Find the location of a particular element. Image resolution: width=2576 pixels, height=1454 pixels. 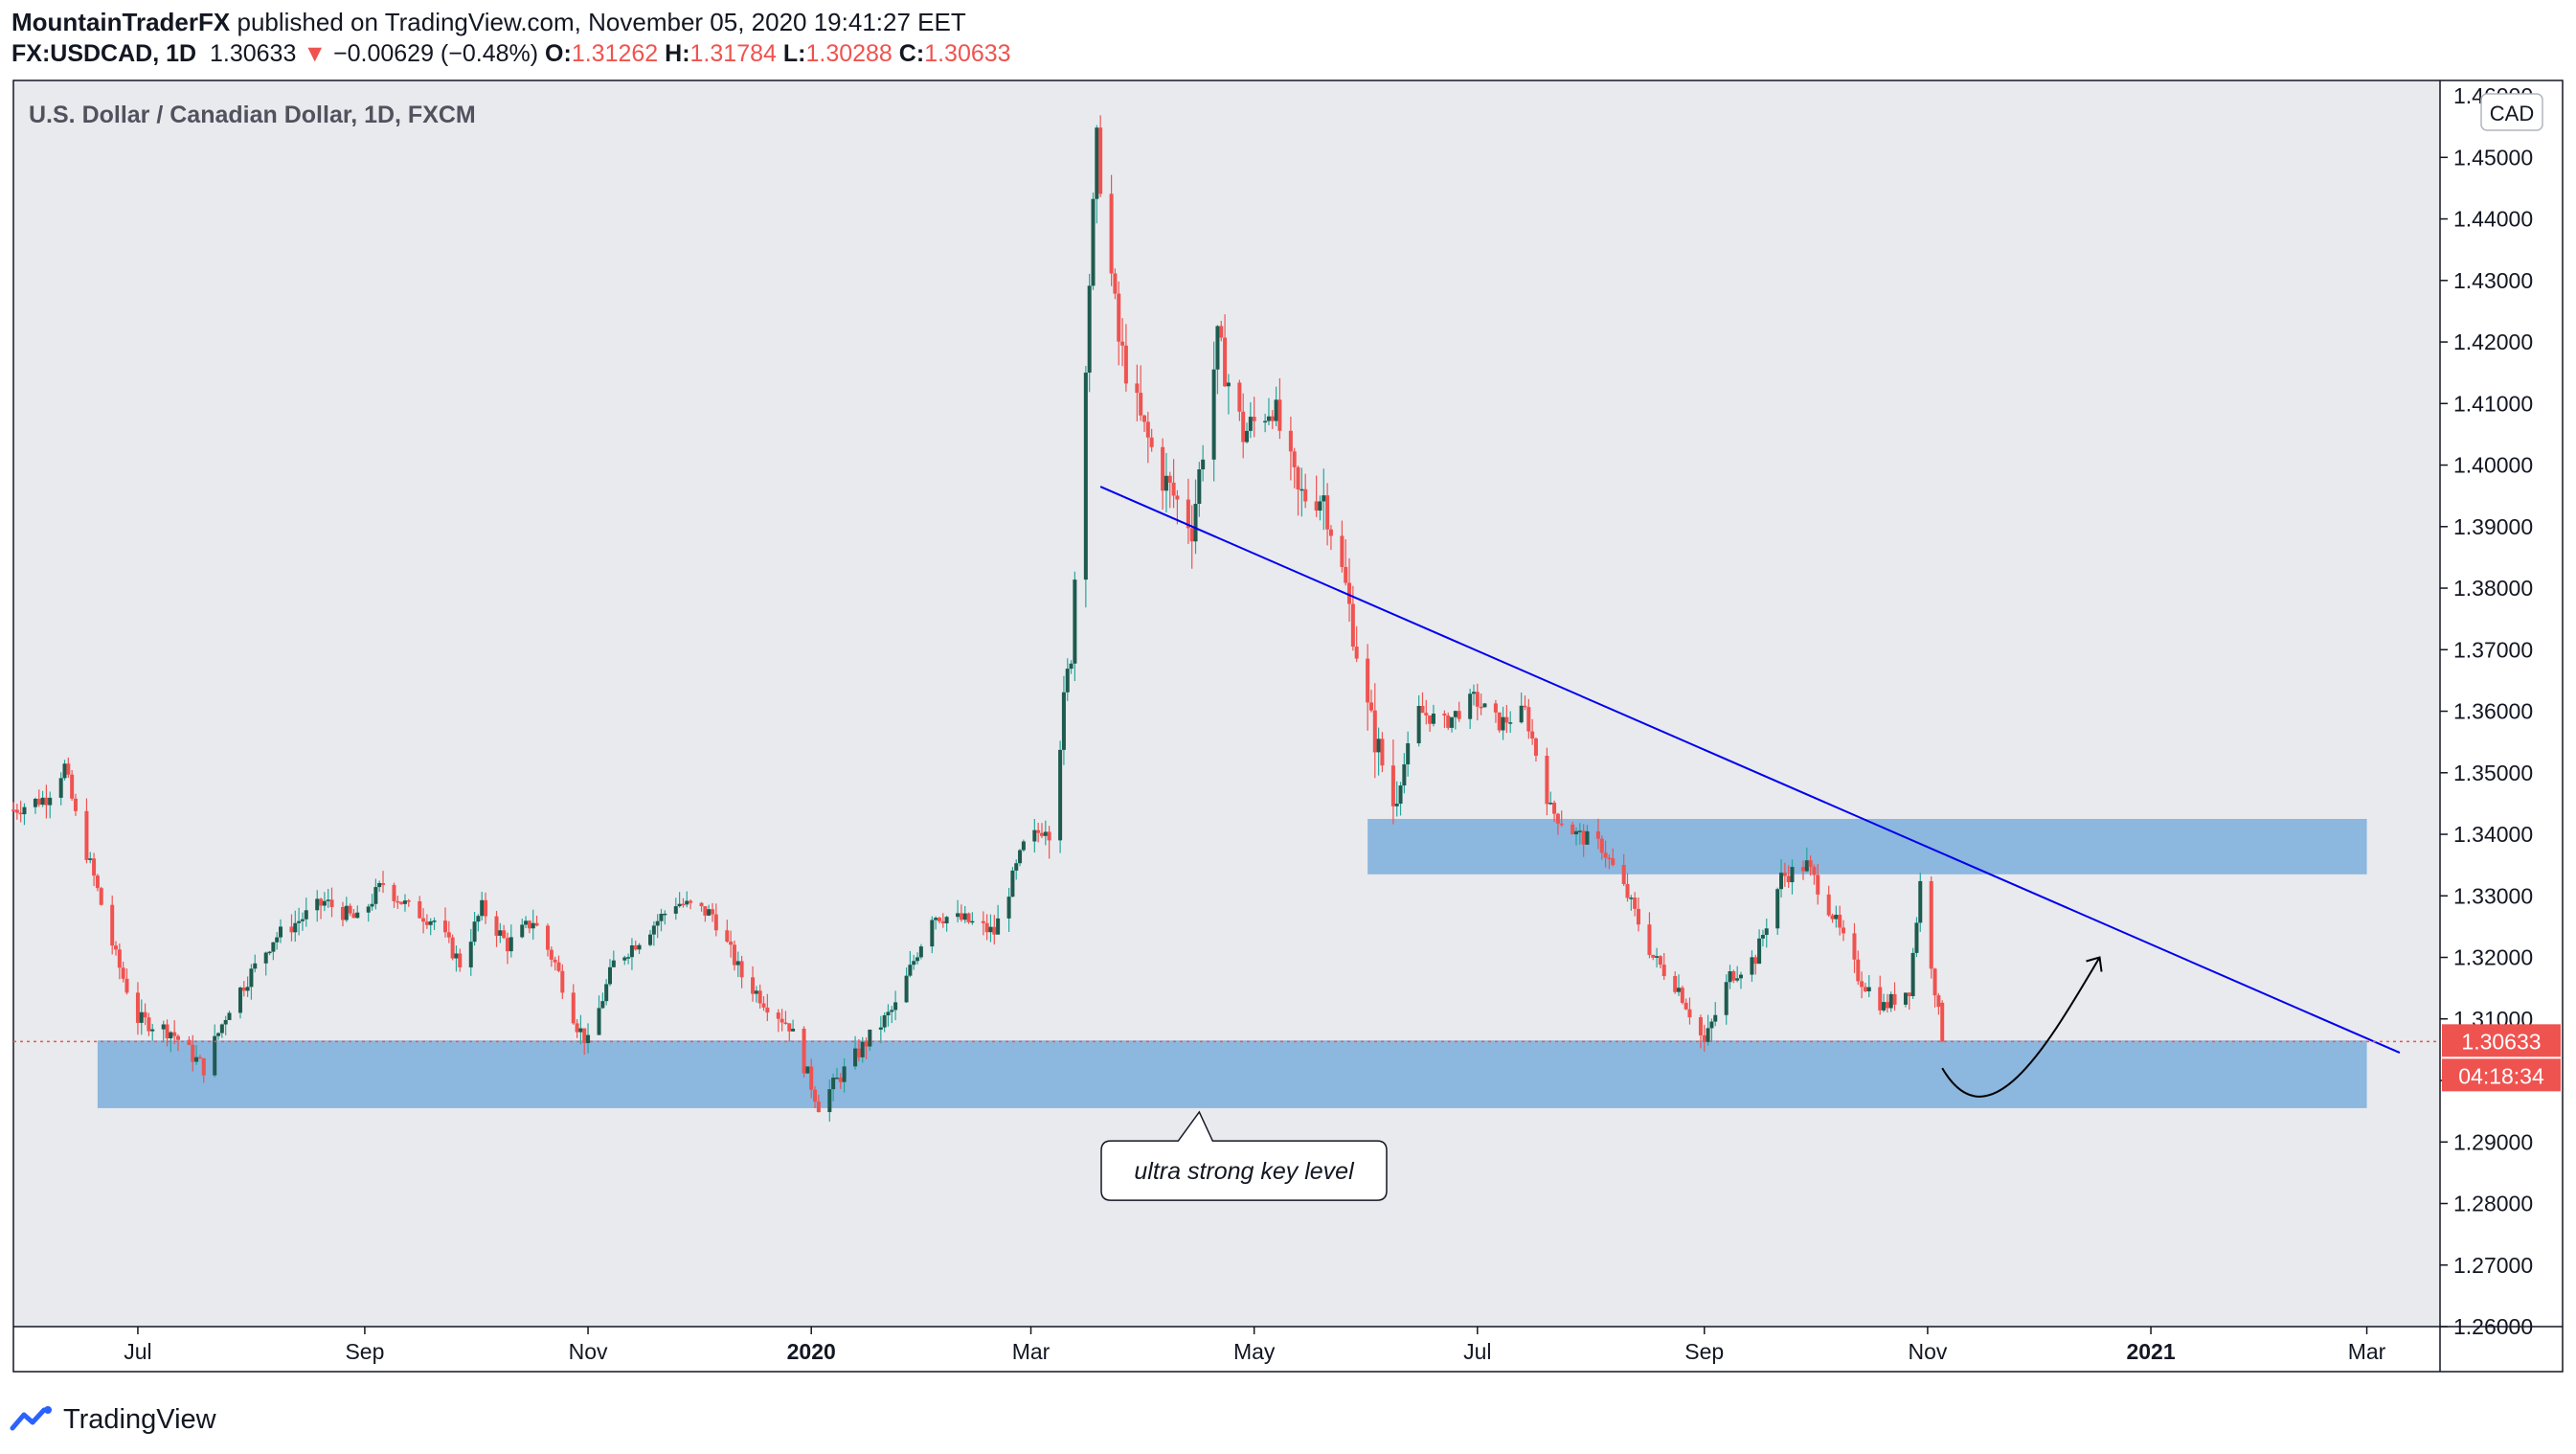

key-level-zone is located at coordinates (1232, 1074).